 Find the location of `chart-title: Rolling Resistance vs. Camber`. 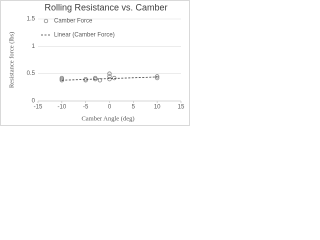

chart-title: Rolling Resistance vs. Camber is located at coordinates (105, 7).